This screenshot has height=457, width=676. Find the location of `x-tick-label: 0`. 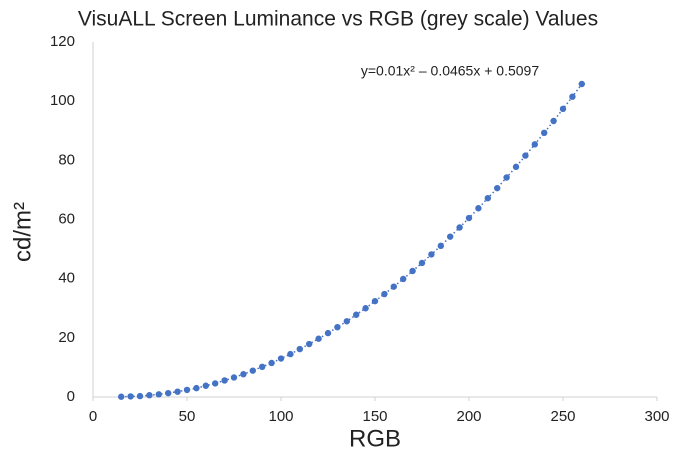

x-tick-label: 0 is located at coordinates (93, 416).